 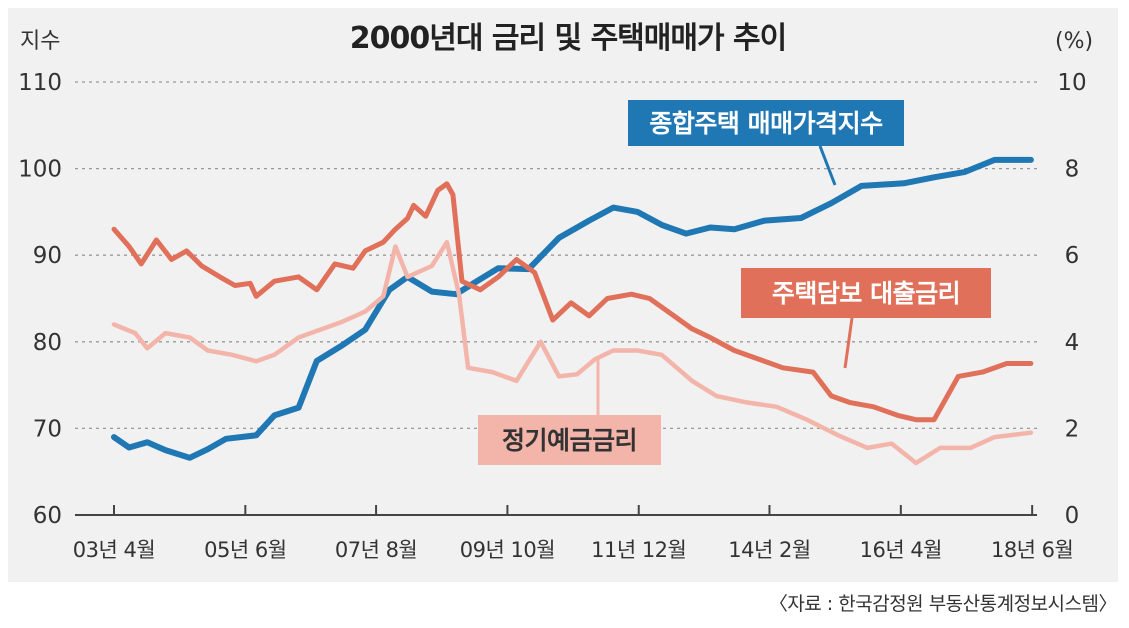 What do you see at coordinates (47, 256) in the screenshot?
I see `y-tick-label-left: 90` at bounding box center [47, 256].